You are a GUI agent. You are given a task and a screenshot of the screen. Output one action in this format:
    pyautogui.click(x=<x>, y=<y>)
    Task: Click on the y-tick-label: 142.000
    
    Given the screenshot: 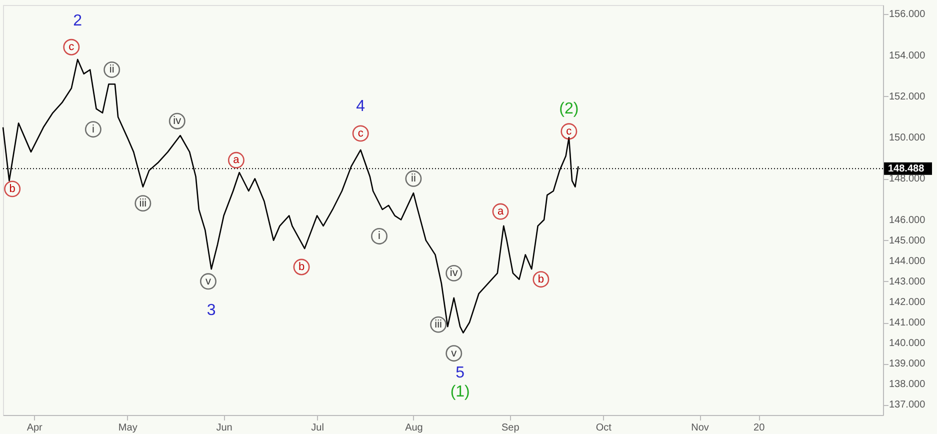 What is the action you would take?
    pyautogui.click(x=907, y=302)
    